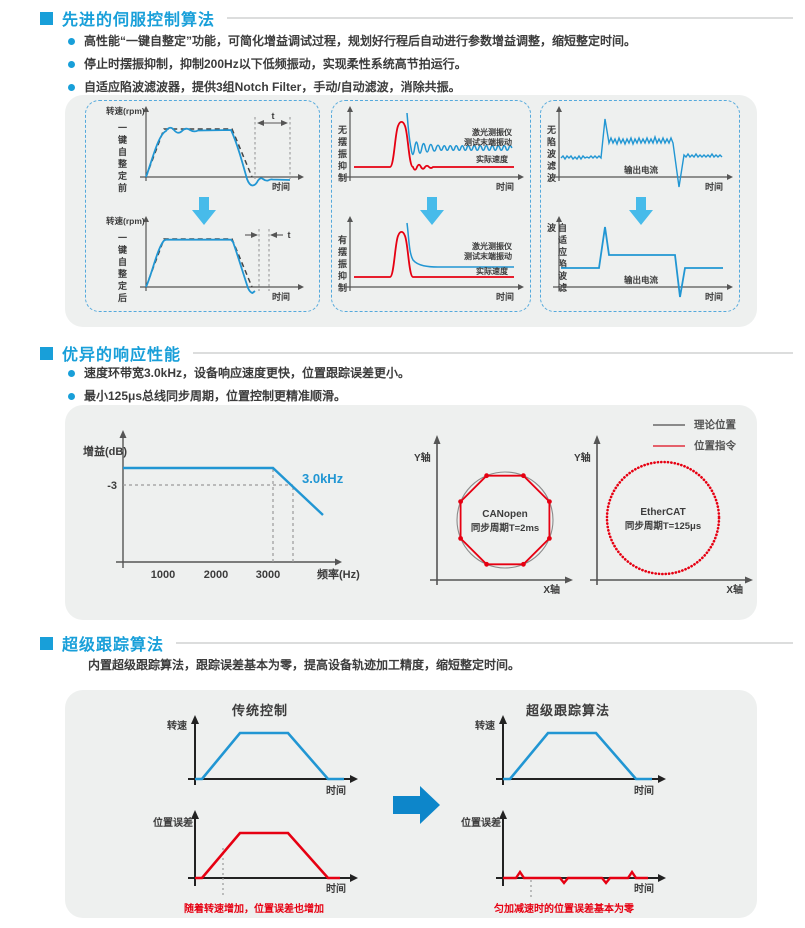 The width and height of the screenshot is (805, 928). Describe the element at coordinates (556, 259) in the screenshot. I see `chart-caption-vertical: 自适应陷波滤波` at that location.